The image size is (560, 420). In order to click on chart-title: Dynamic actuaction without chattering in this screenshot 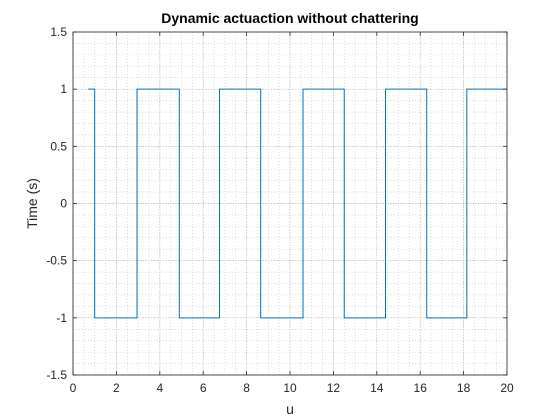, I will do `click(289, 18)`.